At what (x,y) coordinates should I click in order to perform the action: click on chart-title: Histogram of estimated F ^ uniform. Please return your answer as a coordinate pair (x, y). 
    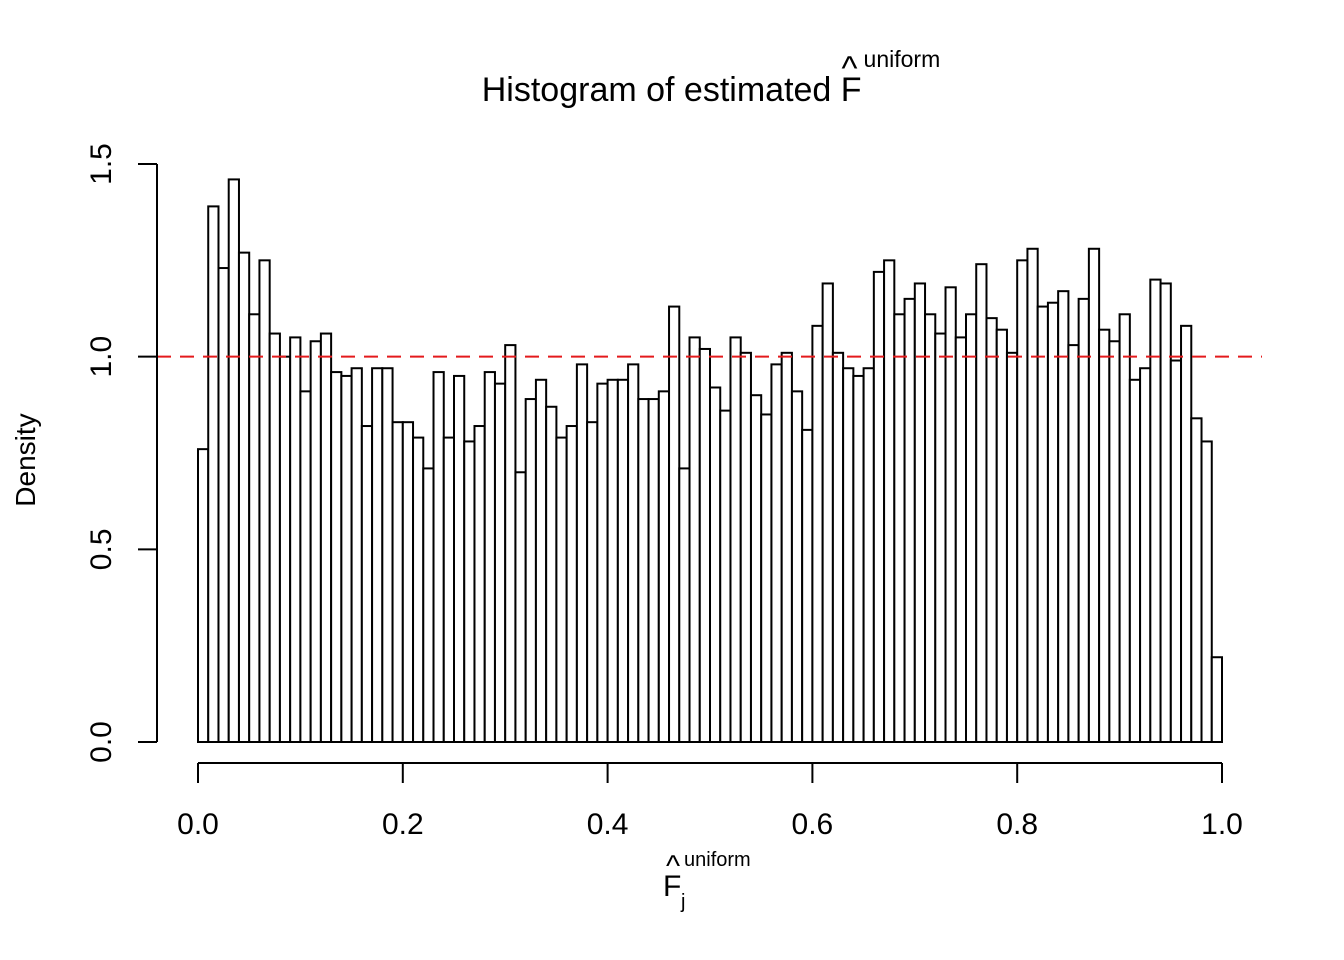
    Looking at the image, I should click on (711, 77).